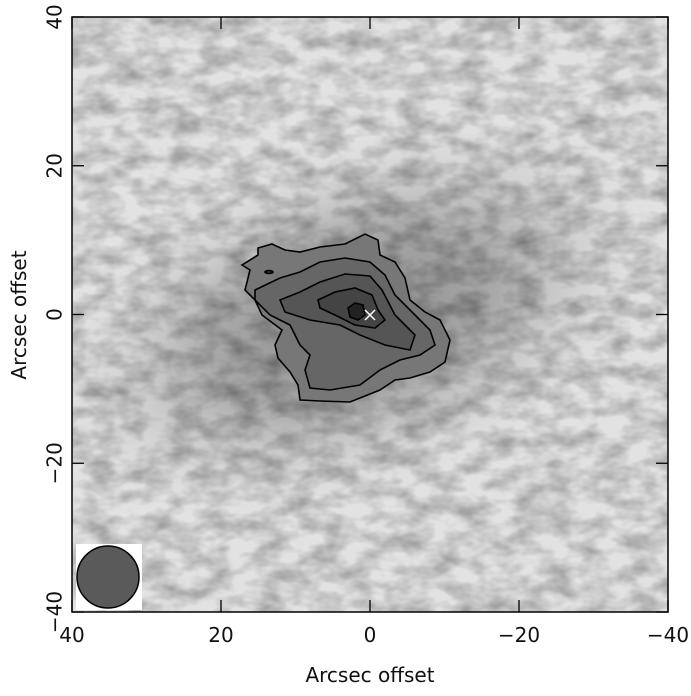 Image resolution: width=691 pixels, height=696 pixels. I want to click on x-tick-label: −40, so click(668, 635).